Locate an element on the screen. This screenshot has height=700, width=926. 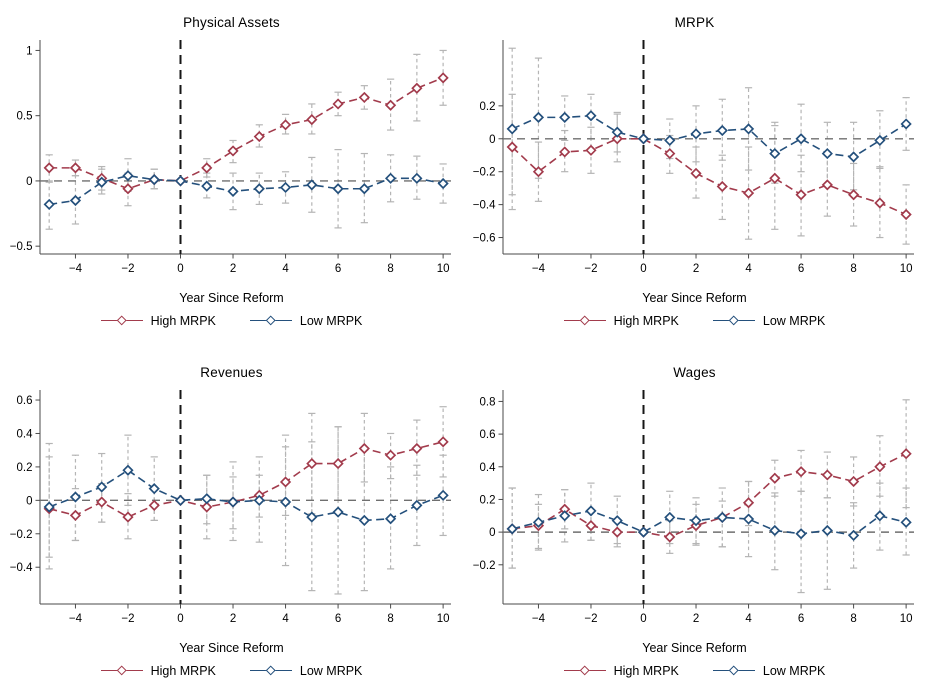
svg-text: 0.5 is located at coordinates (25, 117).